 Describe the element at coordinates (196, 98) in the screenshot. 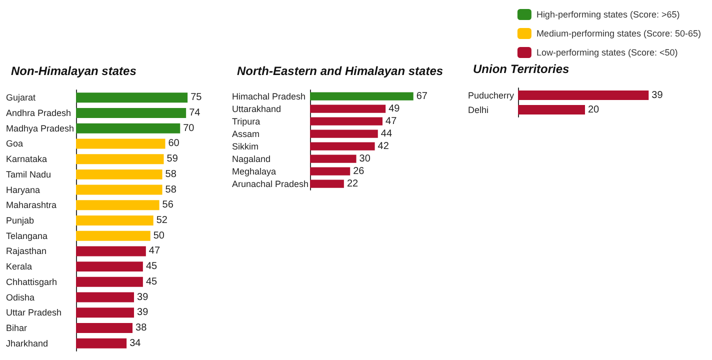

I see `data-label: 75` at that location.